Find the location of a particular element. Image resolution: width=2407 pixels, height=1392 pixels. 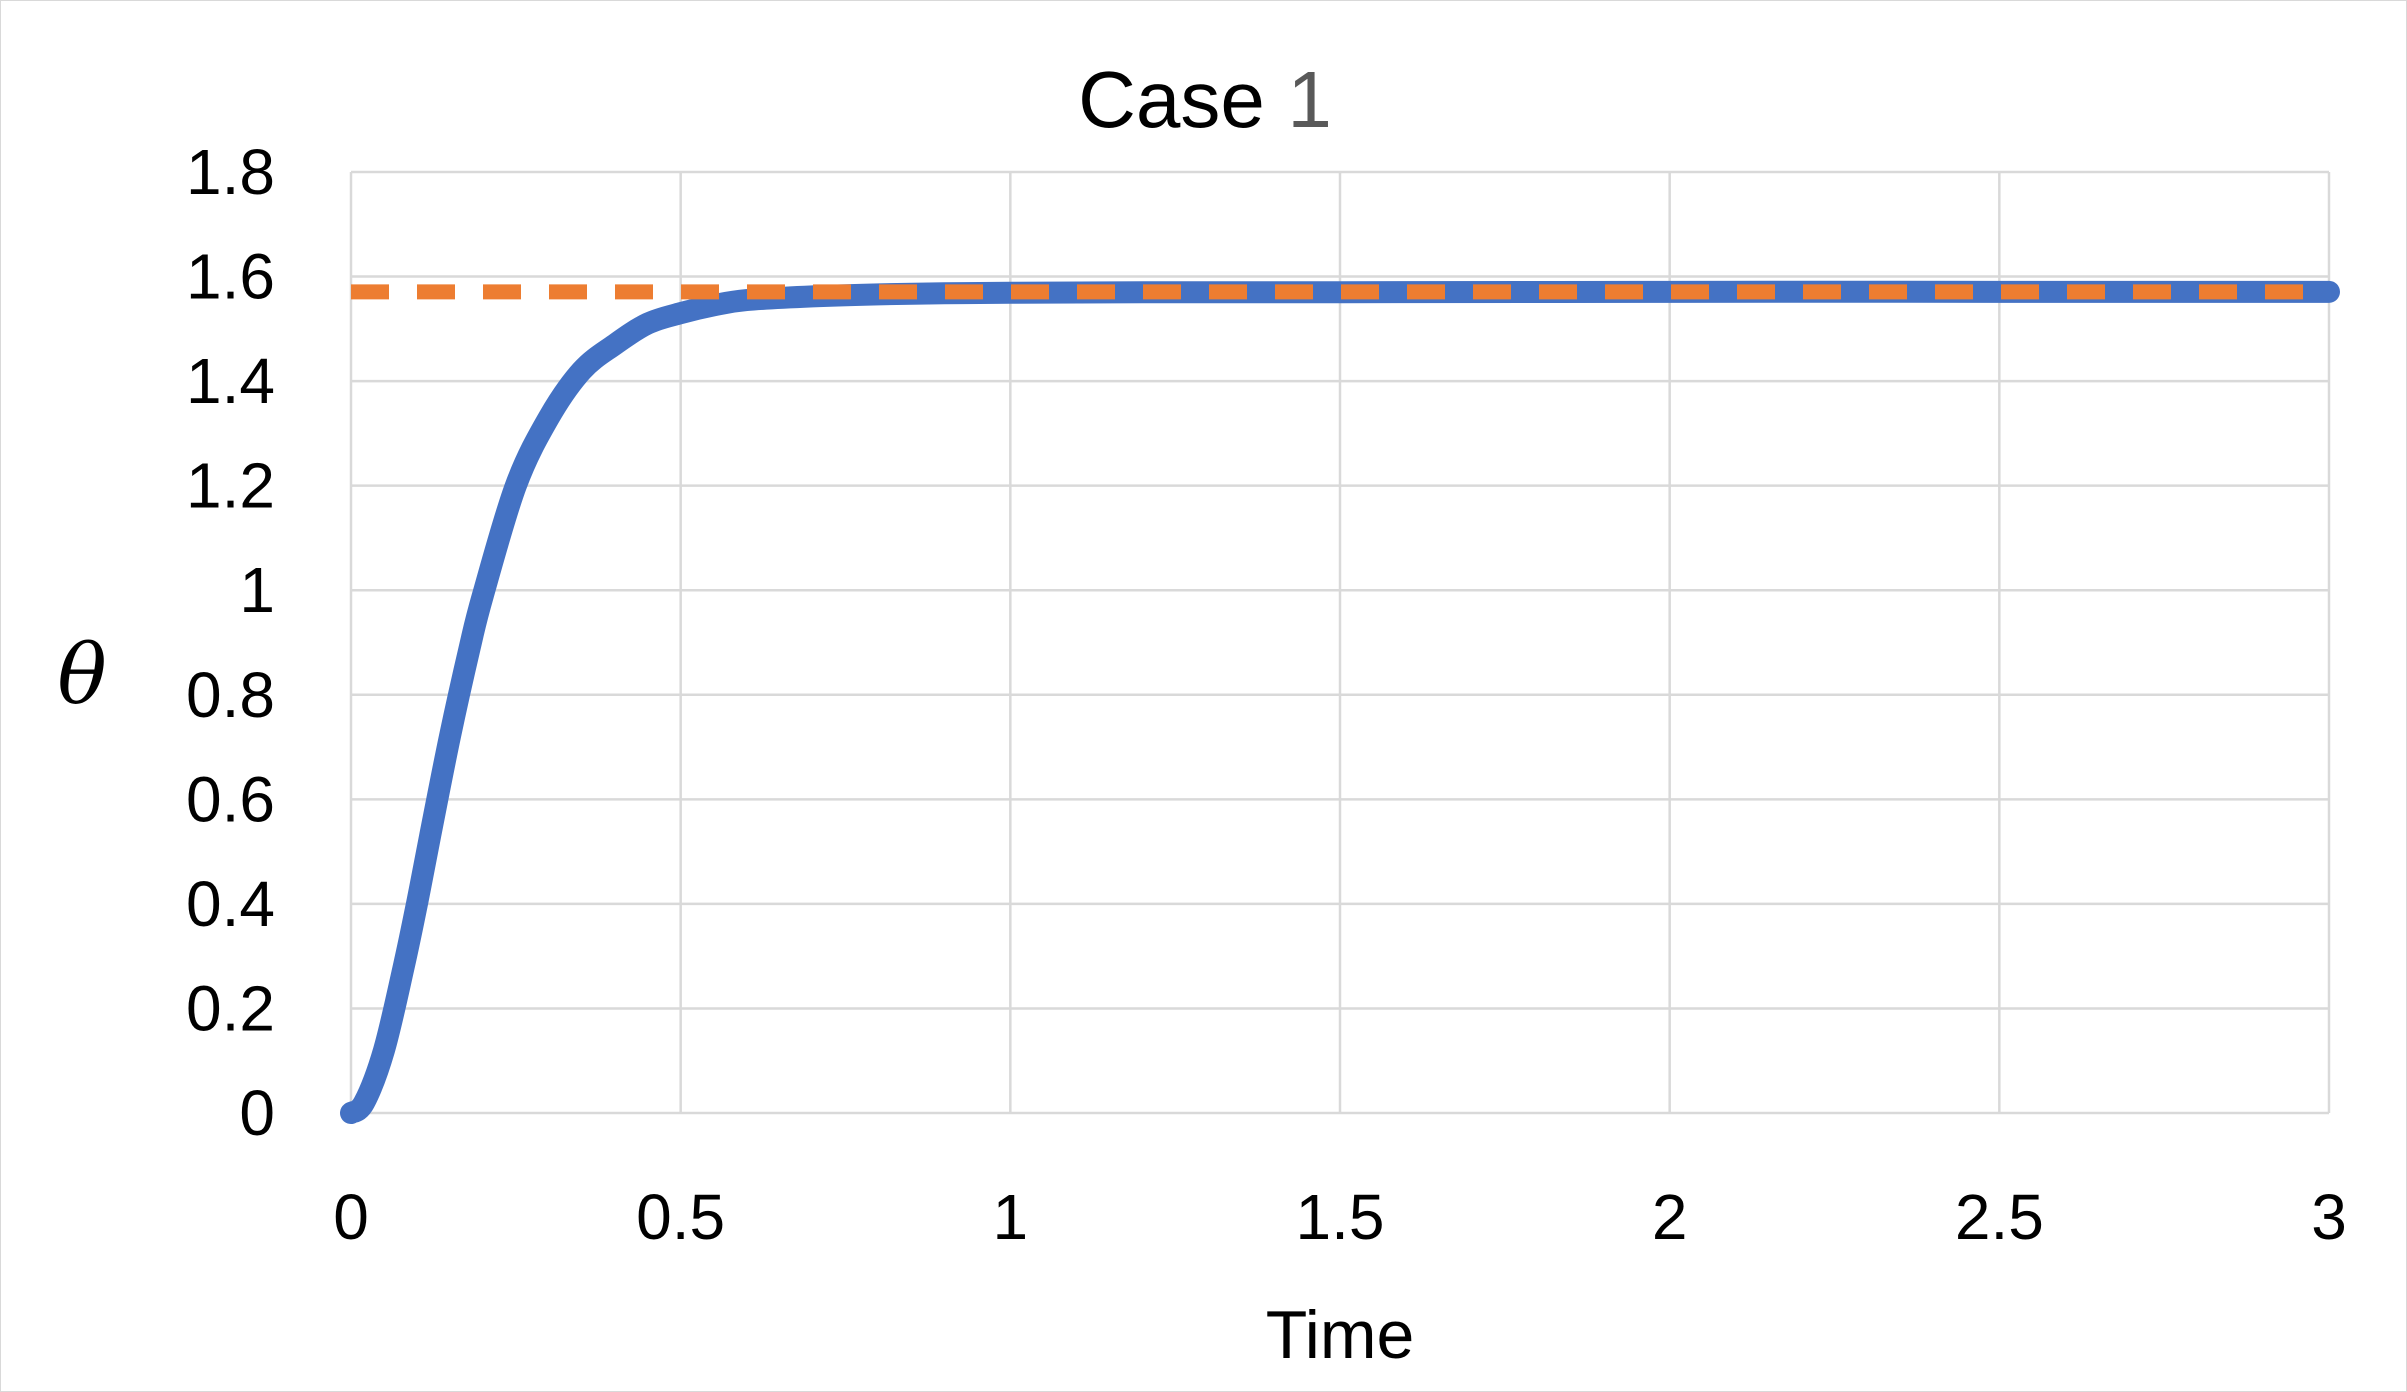

y-tick-label: 1.4 is located at coordinates (230, 381).